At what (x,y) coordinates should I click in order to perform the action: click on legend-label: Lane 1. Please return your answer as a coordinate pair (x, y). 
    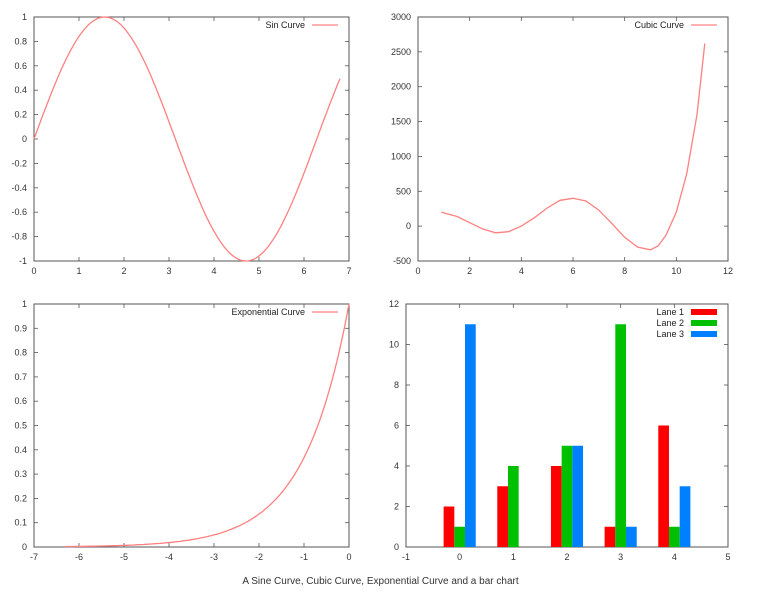
    Looking at the image, I should click on (670, 312).